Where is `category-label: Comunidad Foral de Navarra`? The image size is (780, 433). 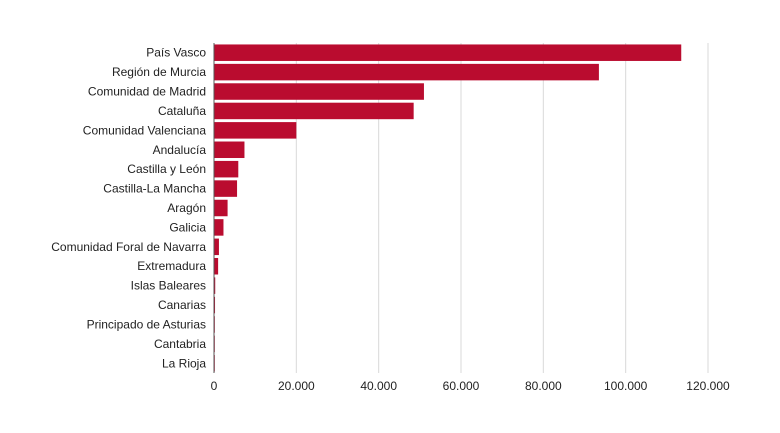 category-label: Comunidad Foral de Navarra is located at coordinates (128, 247).